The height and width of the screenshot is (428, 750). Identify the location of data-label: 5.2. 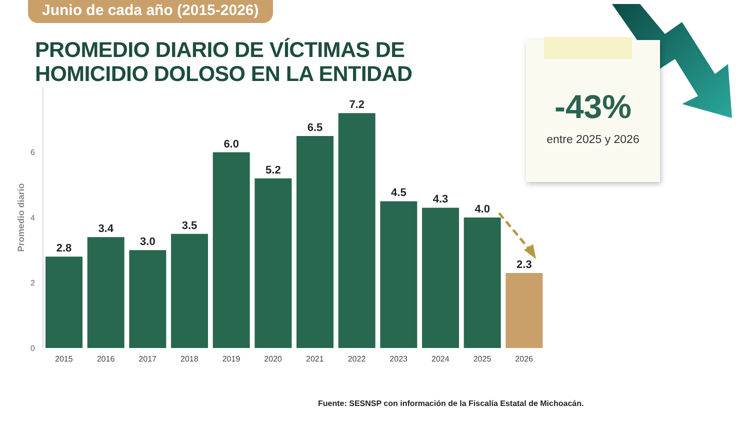
(273, 170).